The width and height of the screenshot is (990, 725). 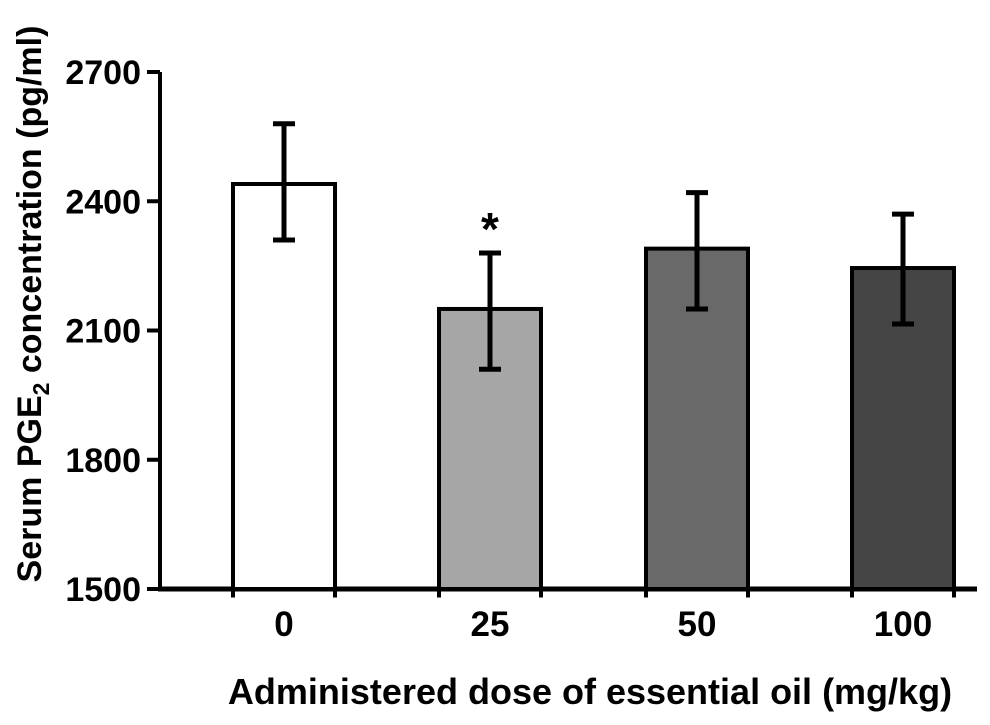 I want to click on x-tick-label: 25, so click(x=490, y=624).